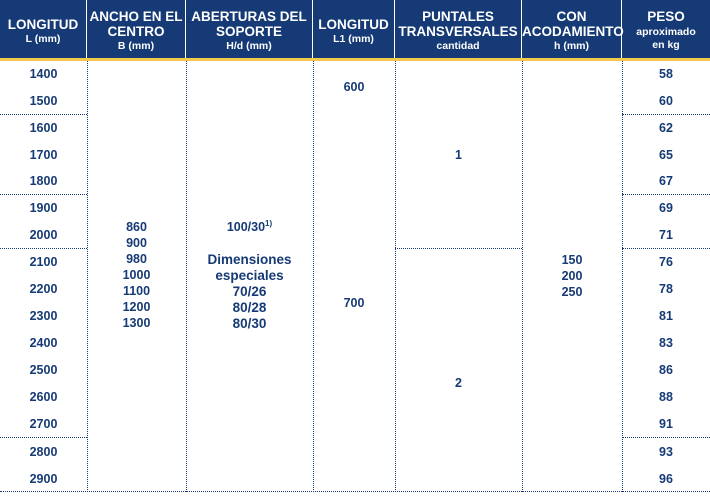 The image size is (710, 498). I want to click on header-peso: PESO aproximado en kg, so click(666, 29).